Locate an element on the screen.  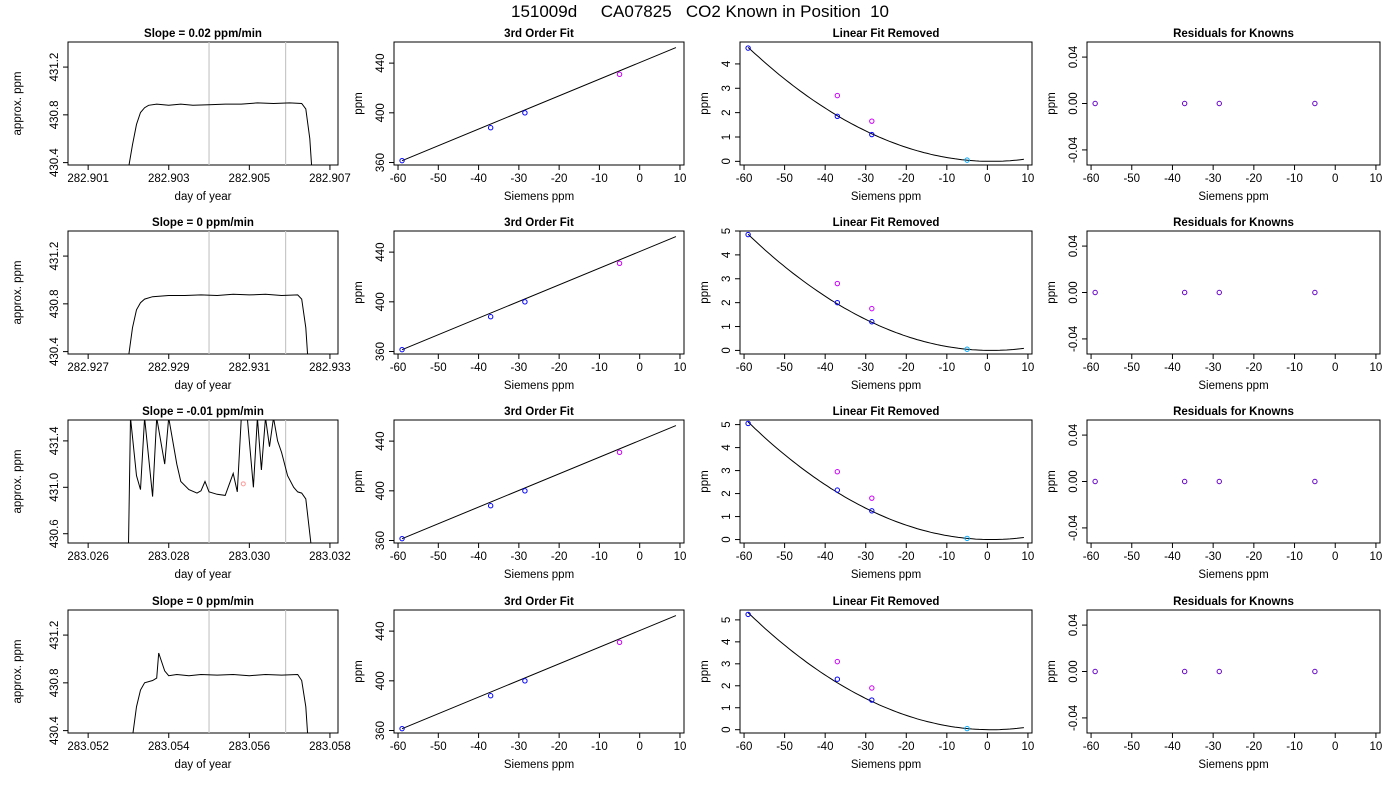
x-tick-label: 282.927 is located at coordinates (88, 368).